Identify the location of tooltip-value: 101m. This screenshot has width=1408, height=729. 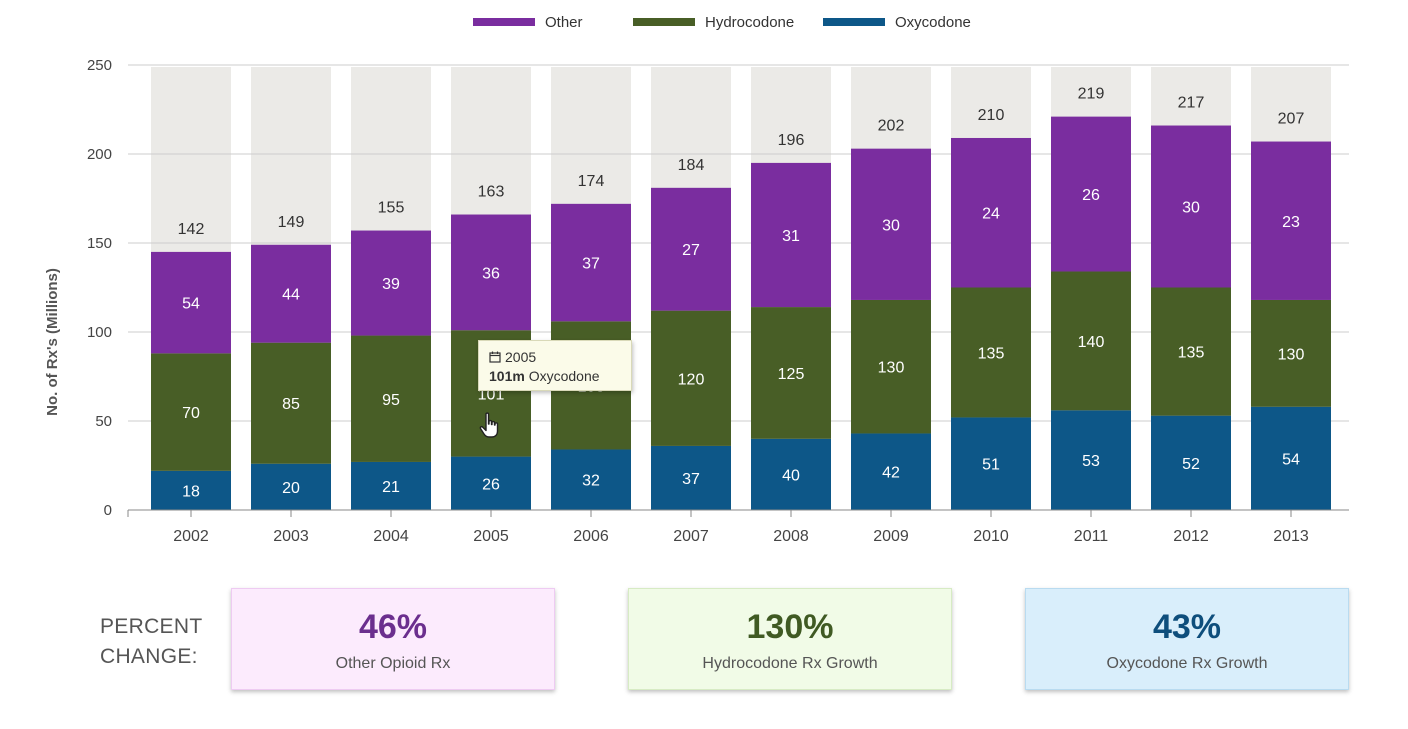
(507, 376).